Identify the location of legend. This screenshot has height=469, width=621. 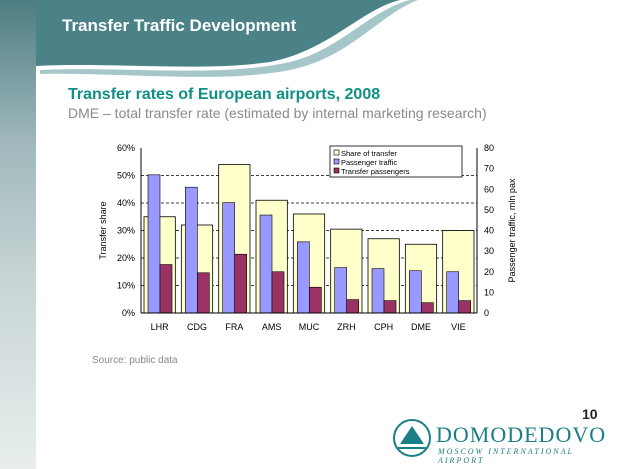
(396, 161).